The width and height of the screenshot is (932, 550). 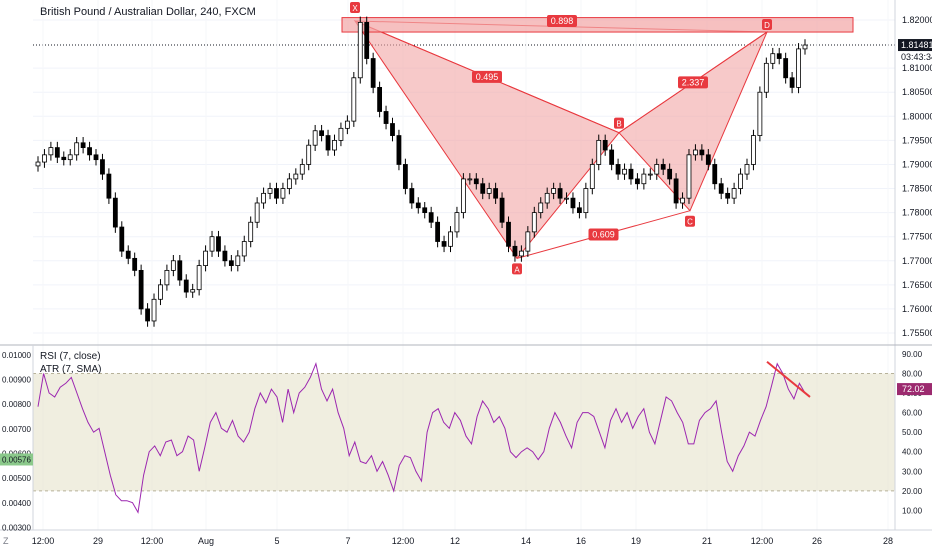 What do you see at coordinates (912, 354) in the screenshot?
I see `rsi-tick-label: 90.00` at bounding box center [912, 354].